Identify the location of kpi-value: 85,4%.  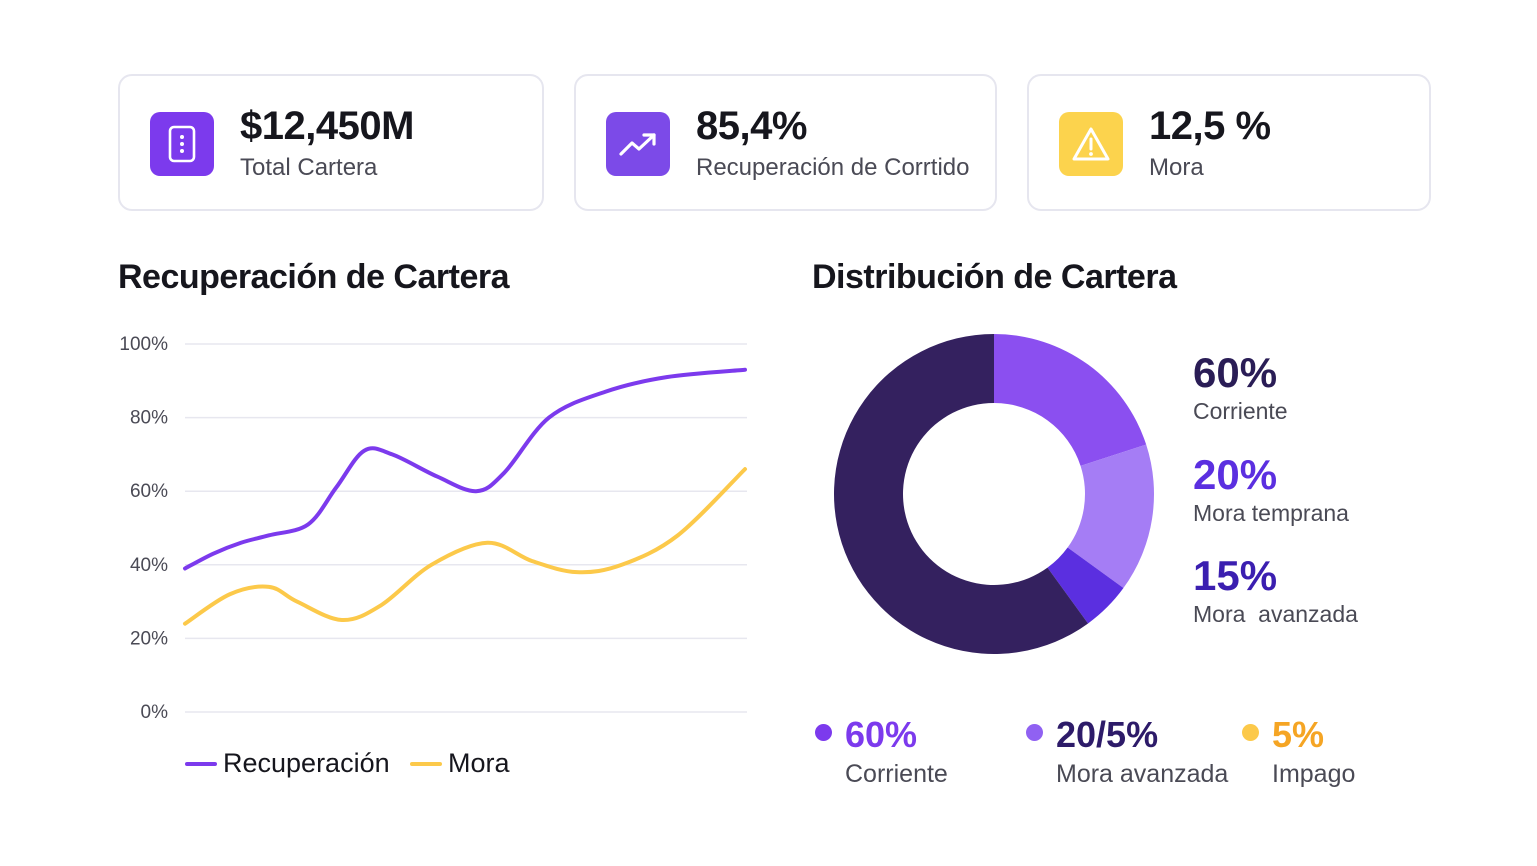
(751, 126).